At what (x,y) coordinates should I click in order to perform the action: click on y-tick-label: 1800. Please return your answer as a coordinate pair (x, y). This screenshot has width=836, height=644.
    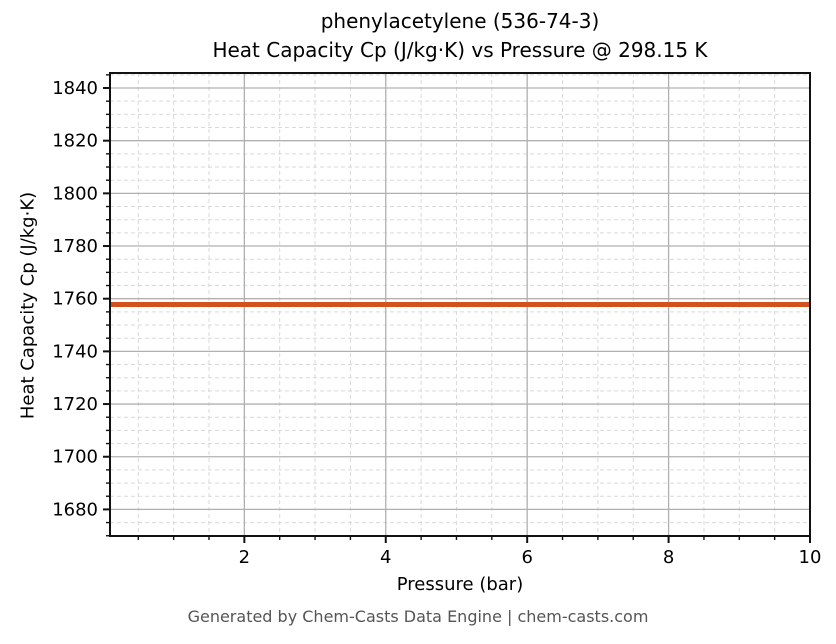
    Looking at the image, I should click on (75, 193).